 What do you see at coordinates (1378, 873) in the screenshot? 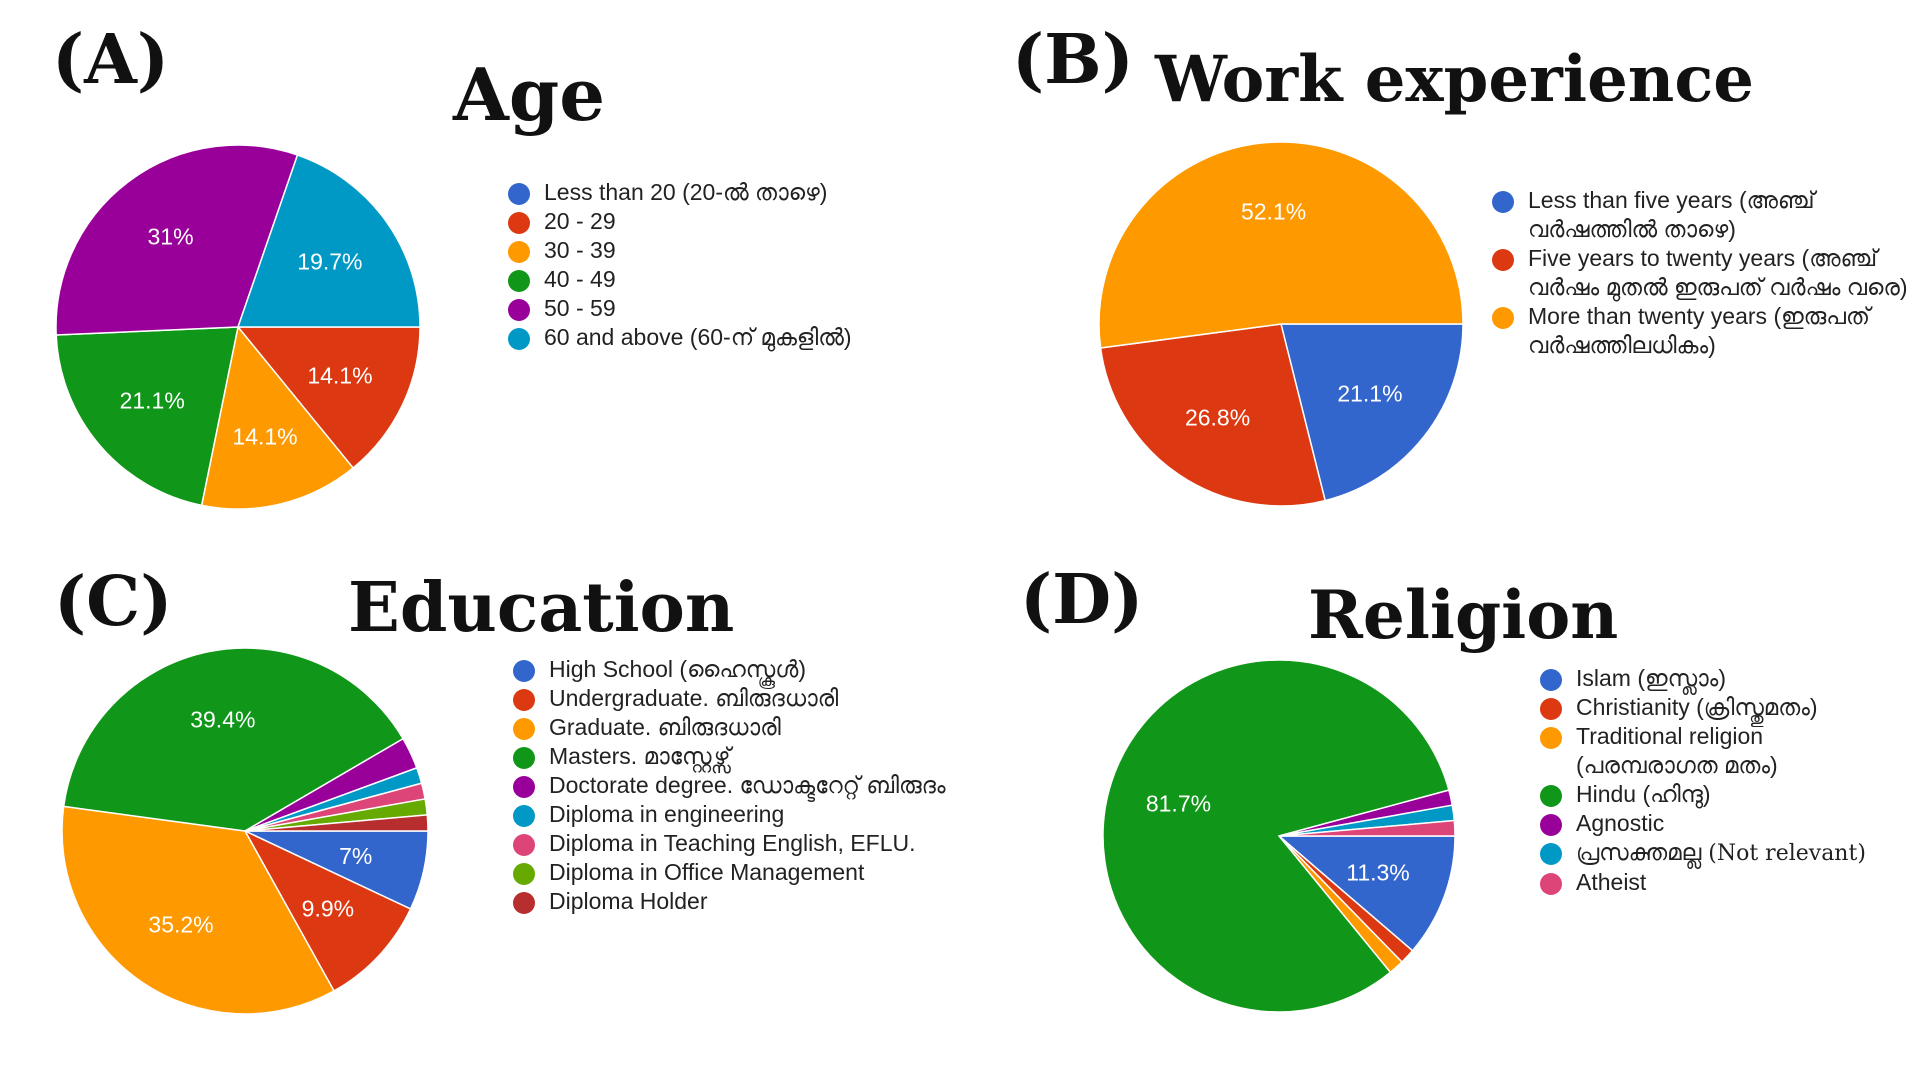
I see `slice-value-label: 11.3%` at bounding box center [1378, 873].